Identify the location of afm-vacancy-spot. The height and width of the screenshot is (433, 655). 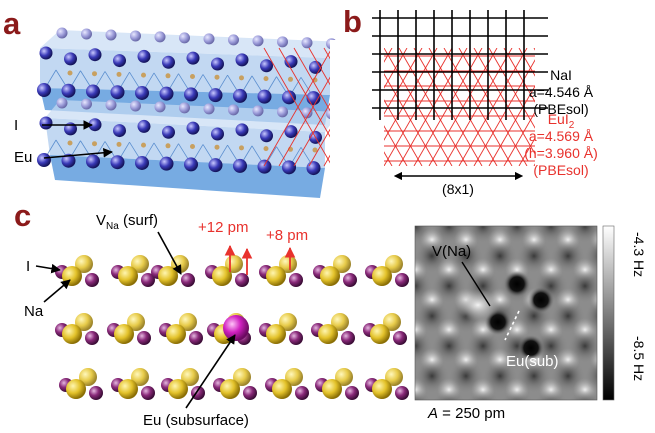
(478, 305).